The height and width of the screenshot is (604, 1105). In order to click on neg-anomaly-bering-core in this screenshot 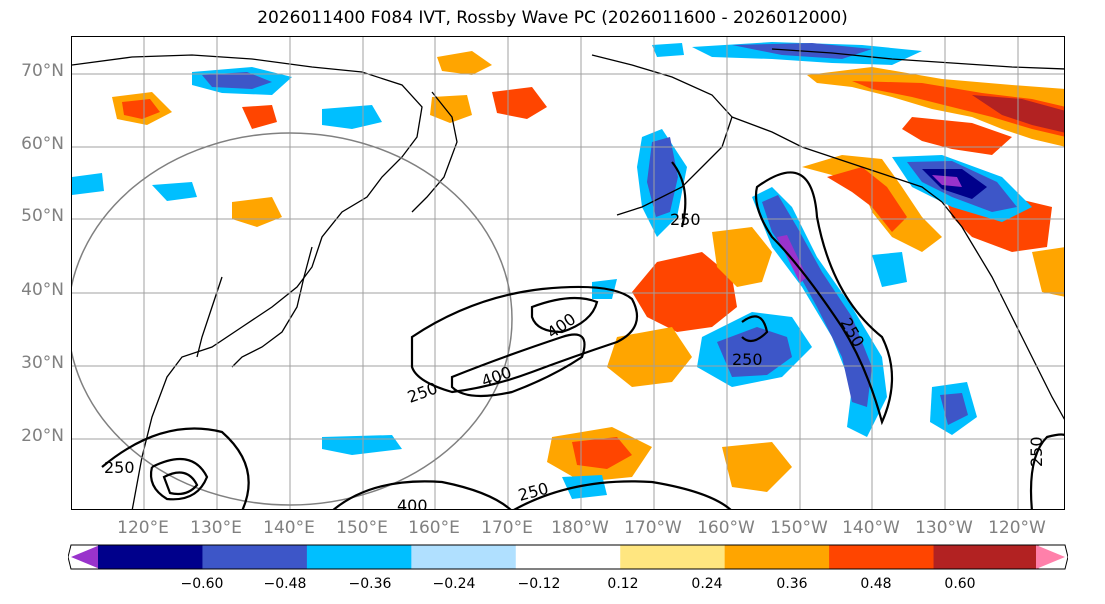, I will do `click(662, 177)`.